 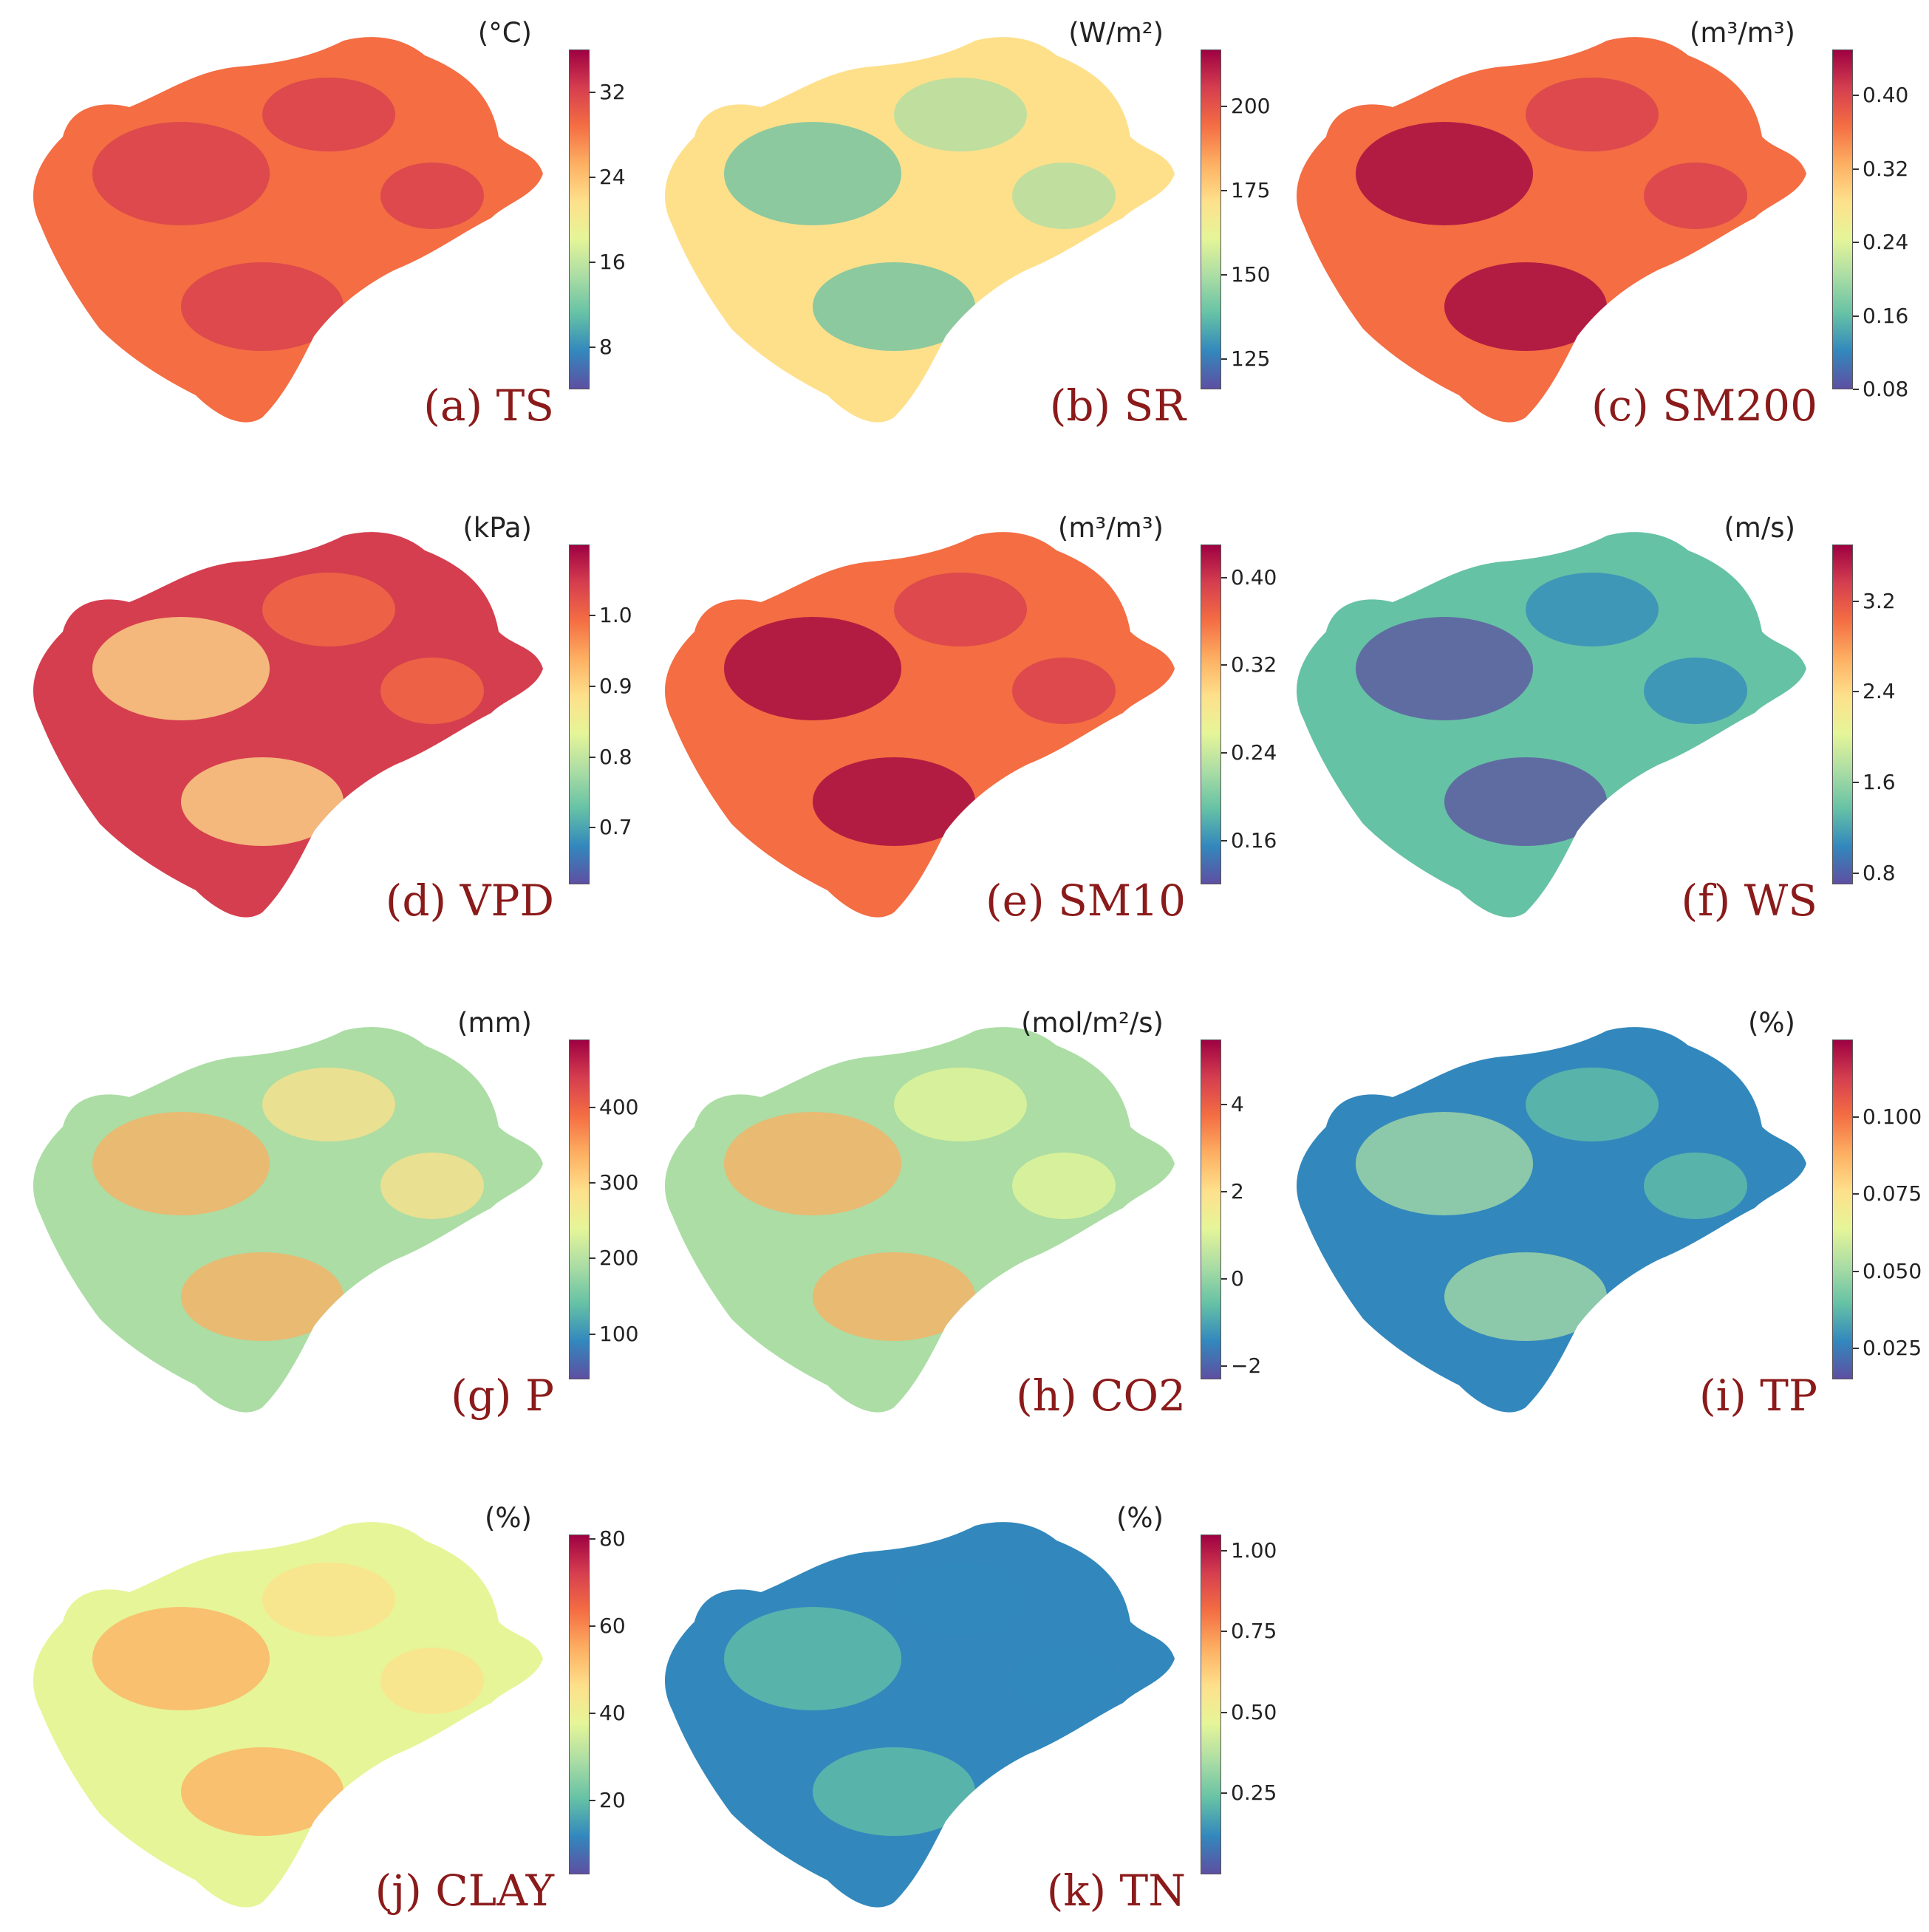 I want to click on panel-sm10: (m³/m³) (e) SM10 0.16 0.24 0.32 0.40, so click(x=960, y=742).